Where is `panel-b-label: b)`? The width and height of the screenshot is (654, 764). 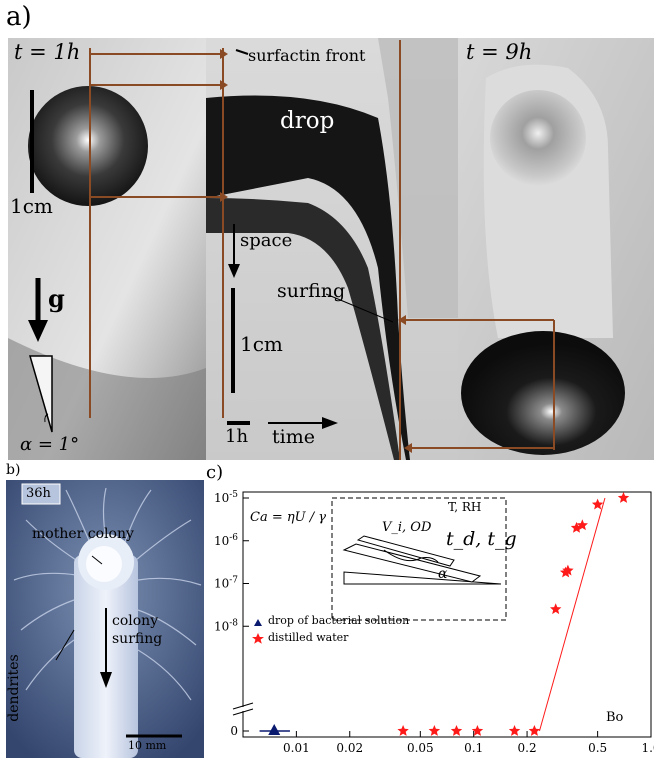 panel-b-label: b) is located at coordinates (13, 470).